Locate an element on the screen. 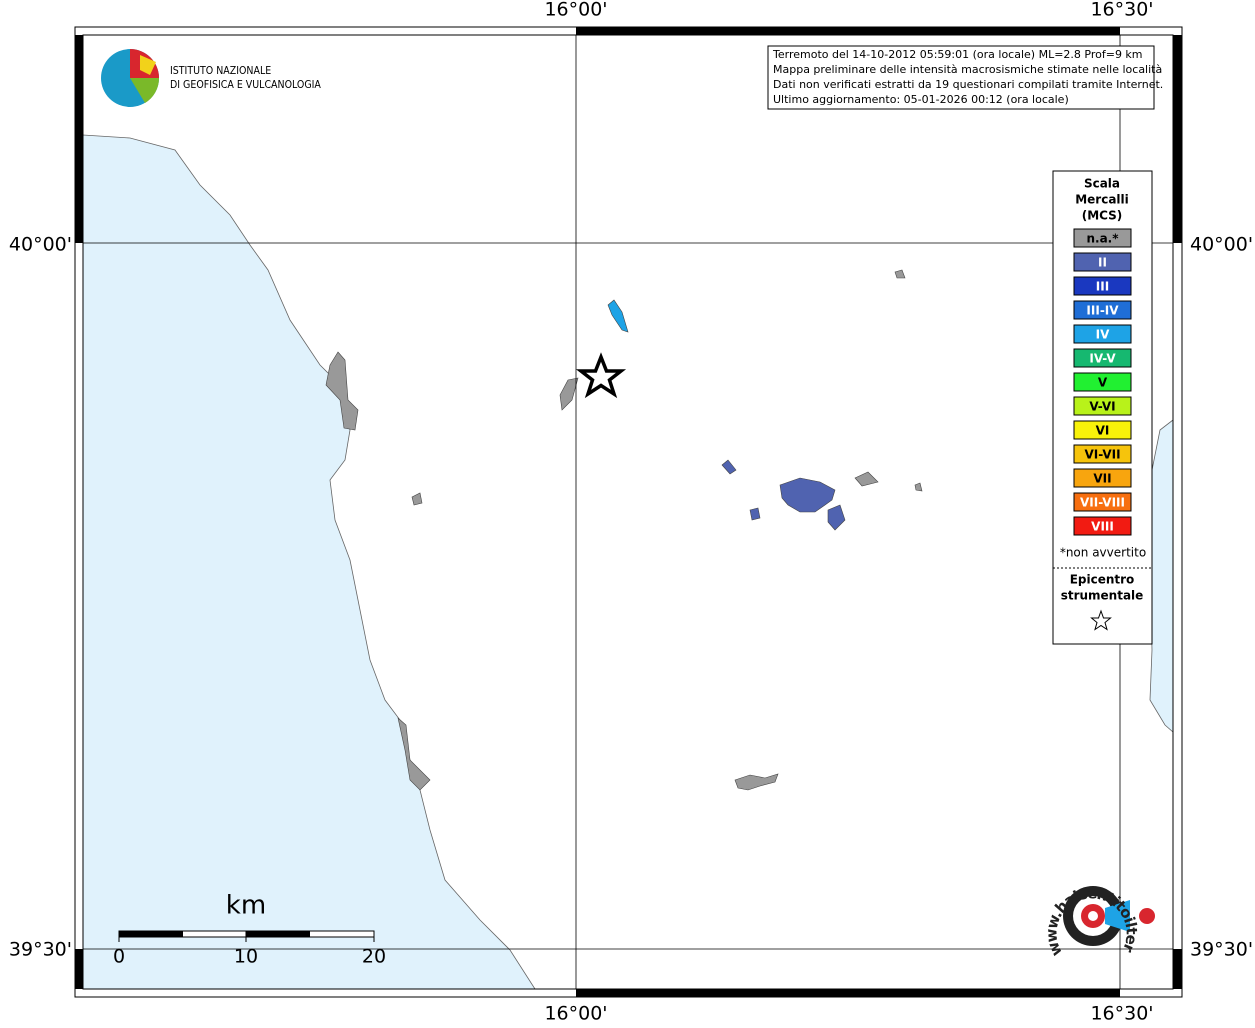  scale-label: 0 is located at coordinates (119, 957).